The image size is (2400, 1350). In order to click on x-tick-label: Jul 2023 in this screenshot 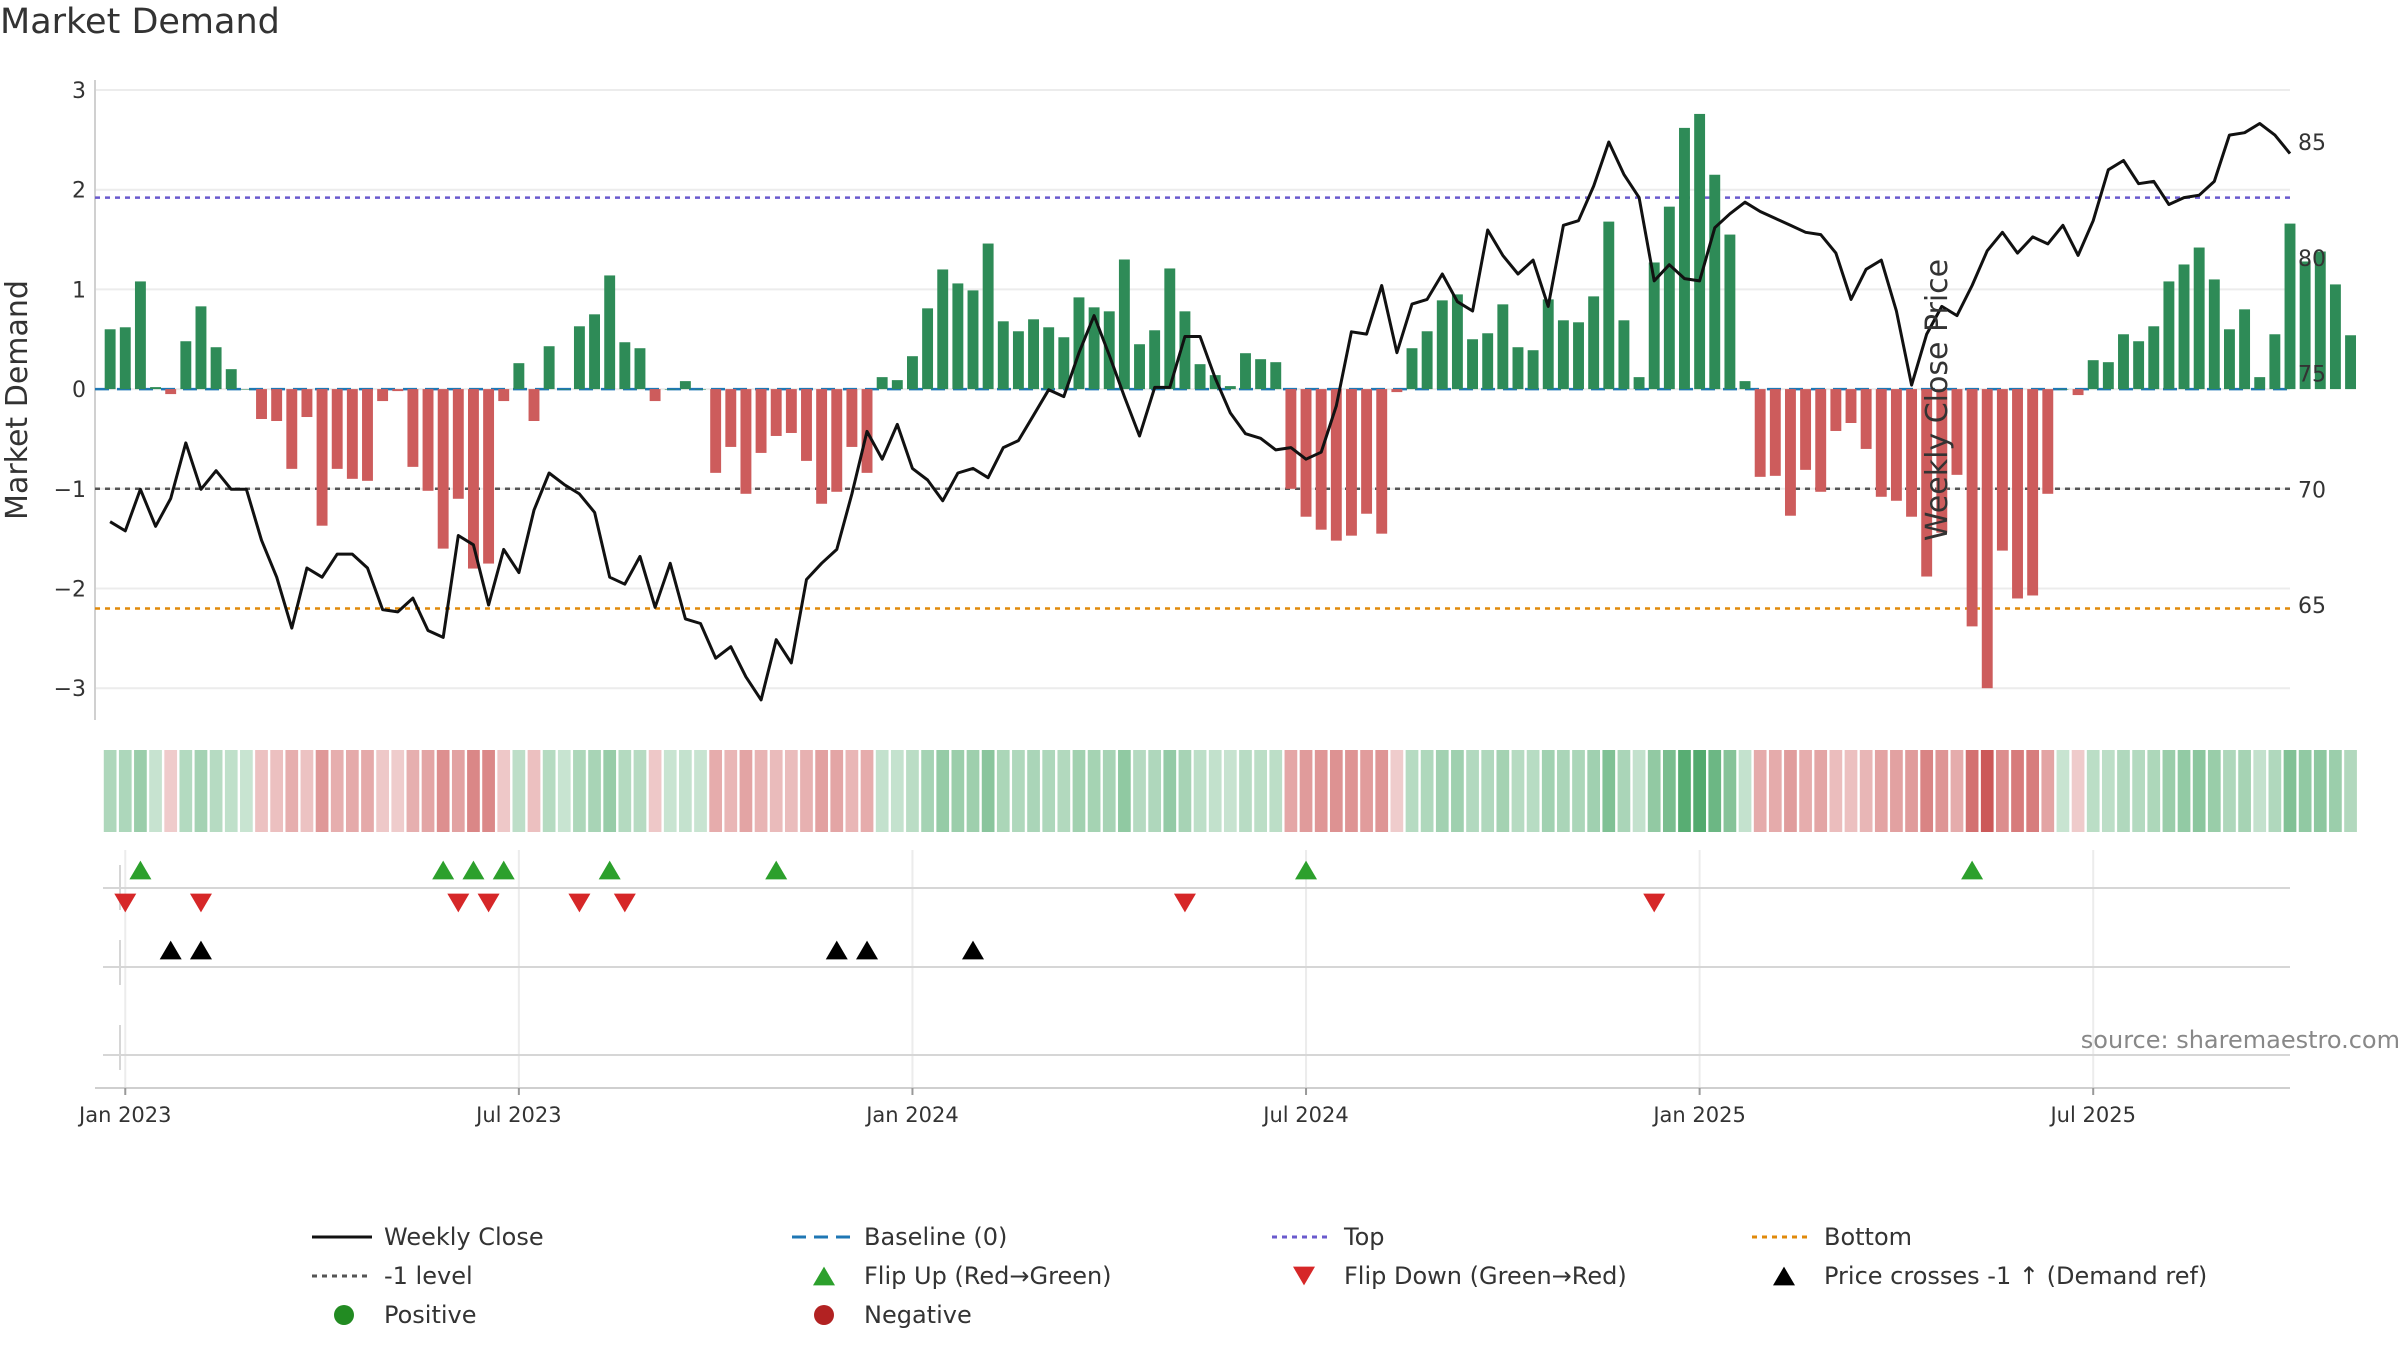, I will do `click(517, 1115)`.